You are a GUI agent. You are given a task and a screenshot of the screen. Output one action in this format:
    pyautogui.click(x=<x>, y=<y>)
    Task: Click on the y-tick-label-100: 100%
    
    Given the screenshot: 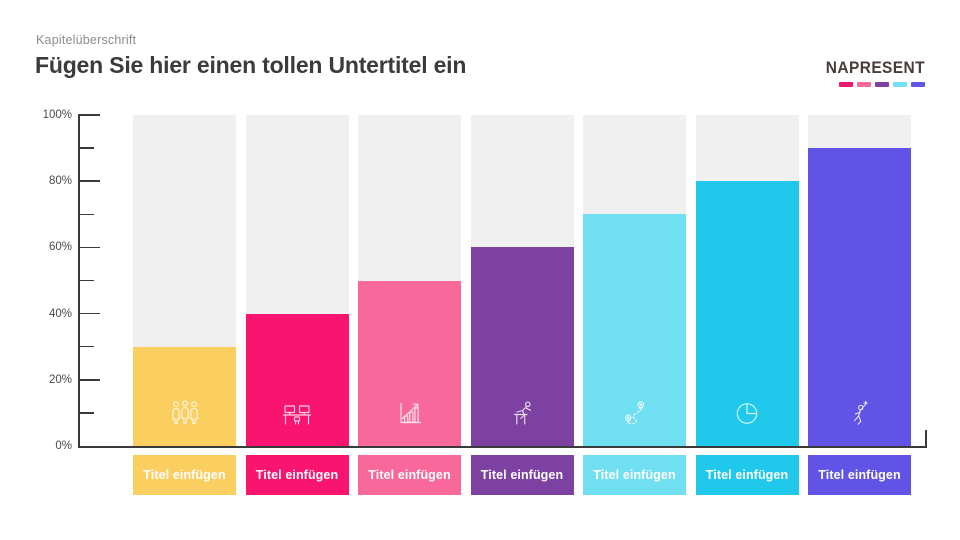 What is the action you would take?
    pyautogui.click(x=57, y=115)
    